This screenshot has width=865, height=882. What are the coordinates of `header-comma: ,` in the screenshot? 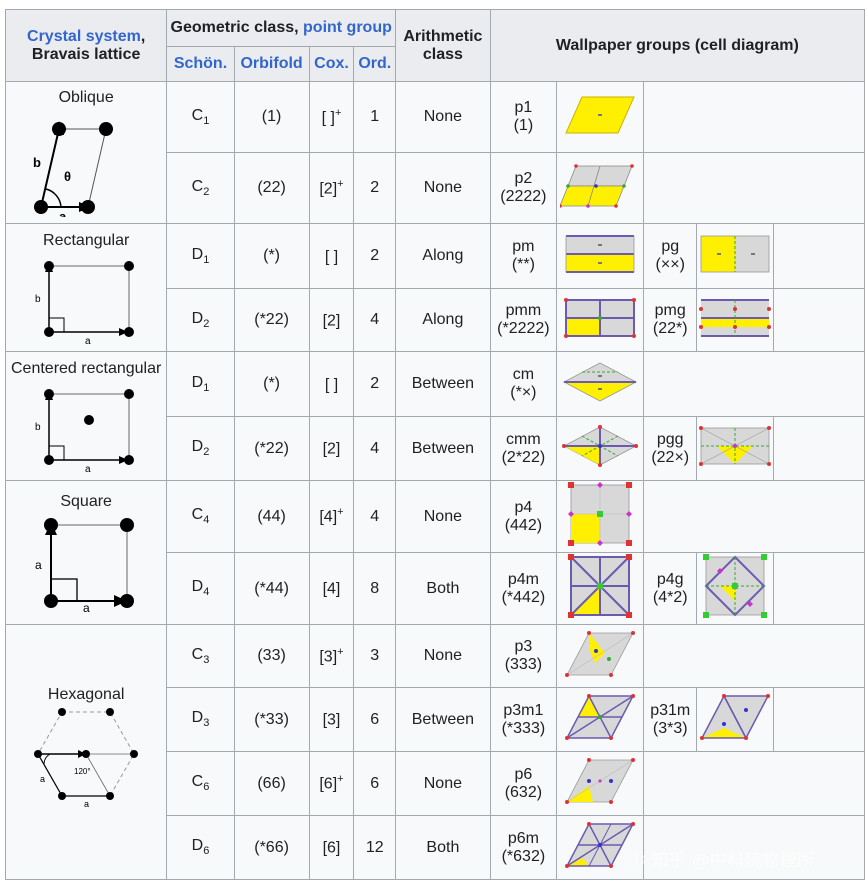 It's located at (143, 36).